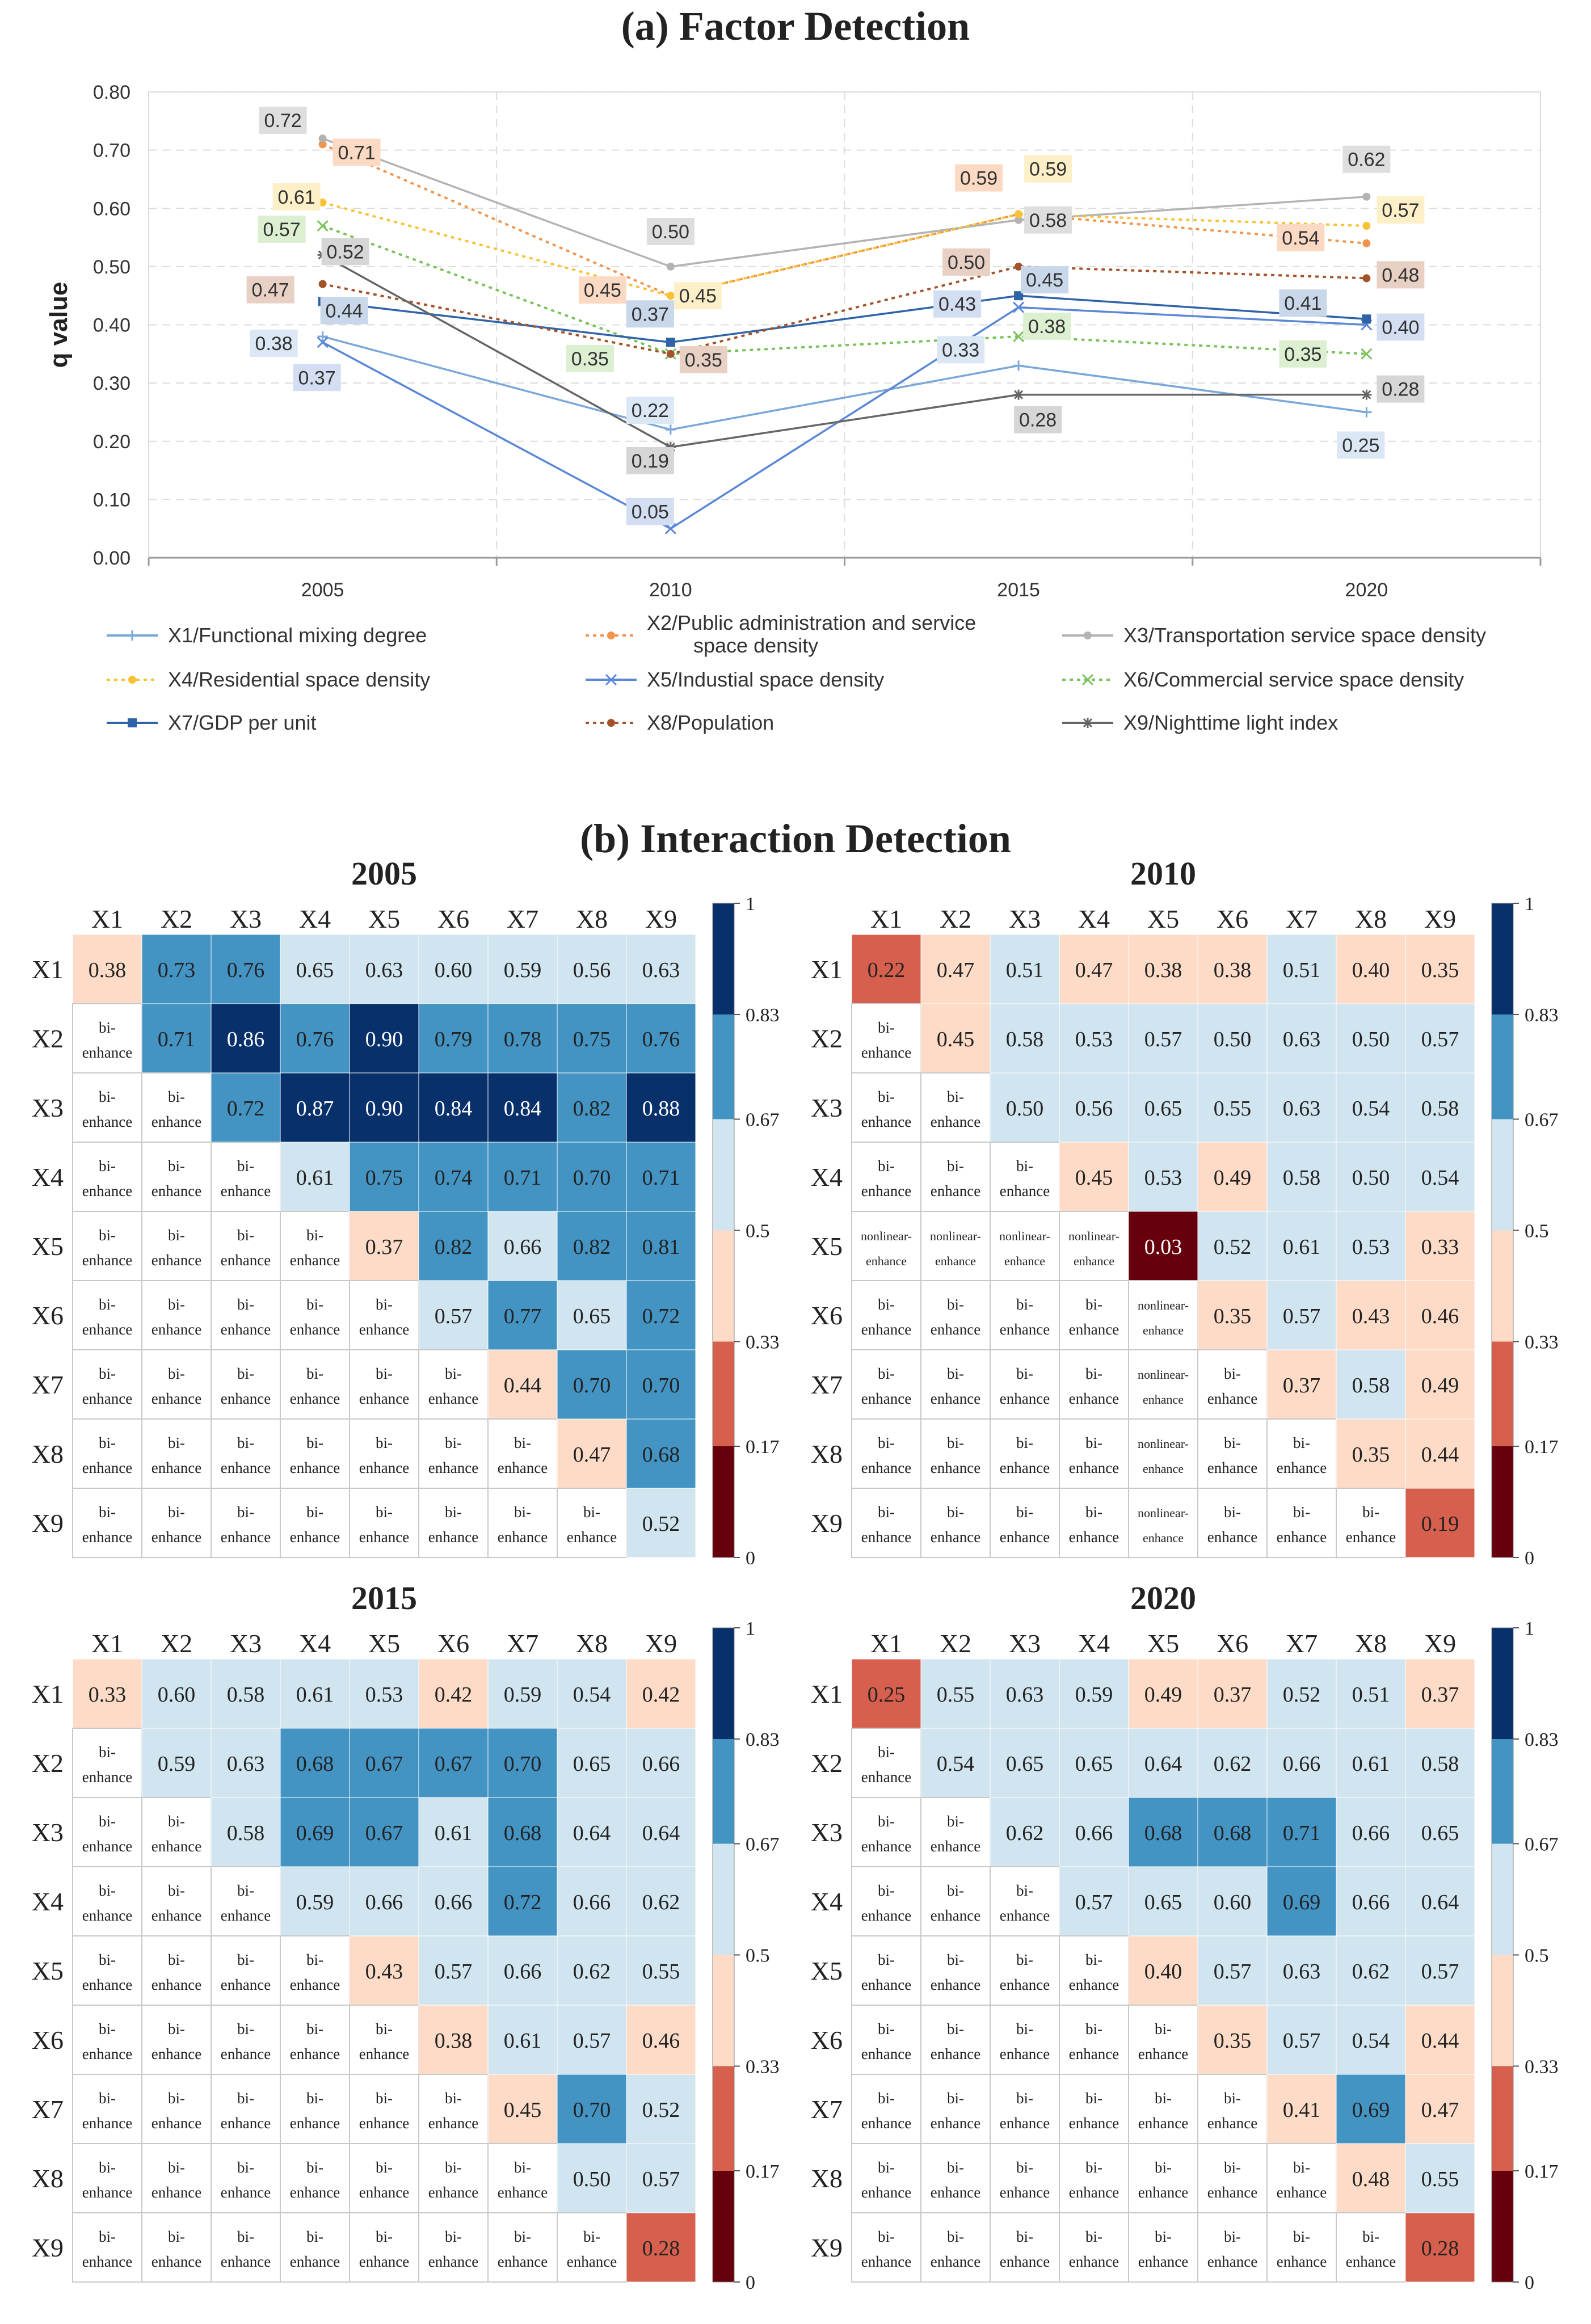 This screenshot has height=2324, width=1591. What do you see at coordinates (48, 1693) in the screenshot?
I see `row-header: X1` at bounding box center [48, 1693].